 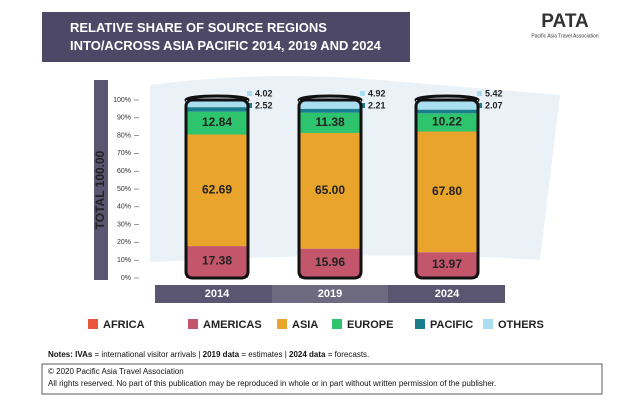 I want to click on note-part: Notes: IVAs, so click(x=70, y=354).